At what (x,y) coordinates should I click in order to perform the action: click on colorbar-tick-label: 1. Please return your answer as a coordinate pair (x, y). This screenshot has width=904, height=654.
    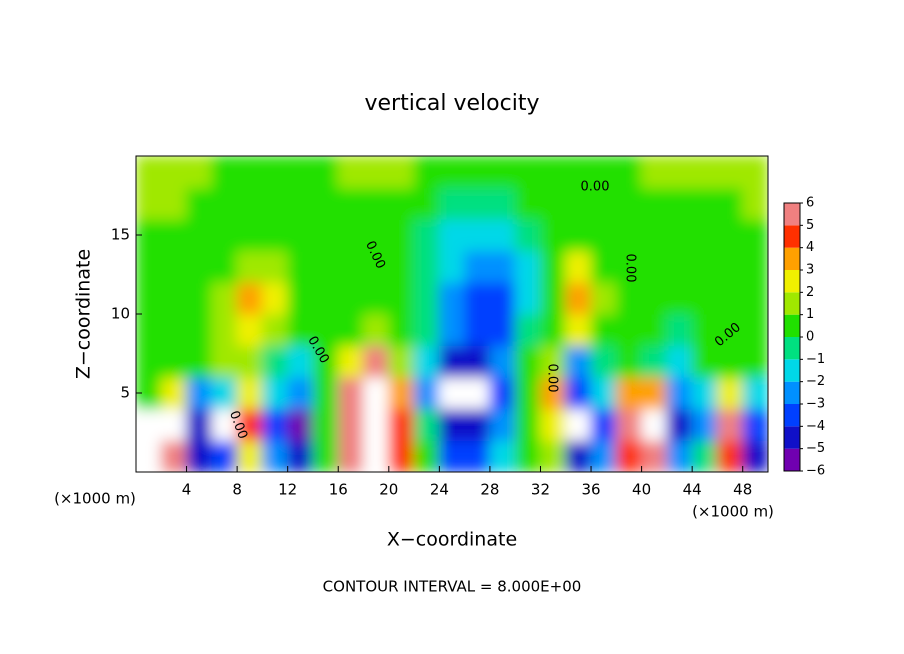
    Looking at the image, I should click on (810, 314).